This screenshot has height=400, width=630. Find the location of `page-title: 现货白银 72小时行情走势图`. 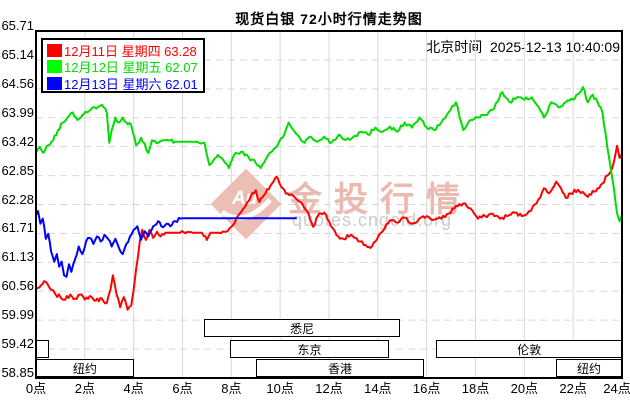

page-title: 现货白银 72小时行情走势图 is located at coordinates (329, 19).